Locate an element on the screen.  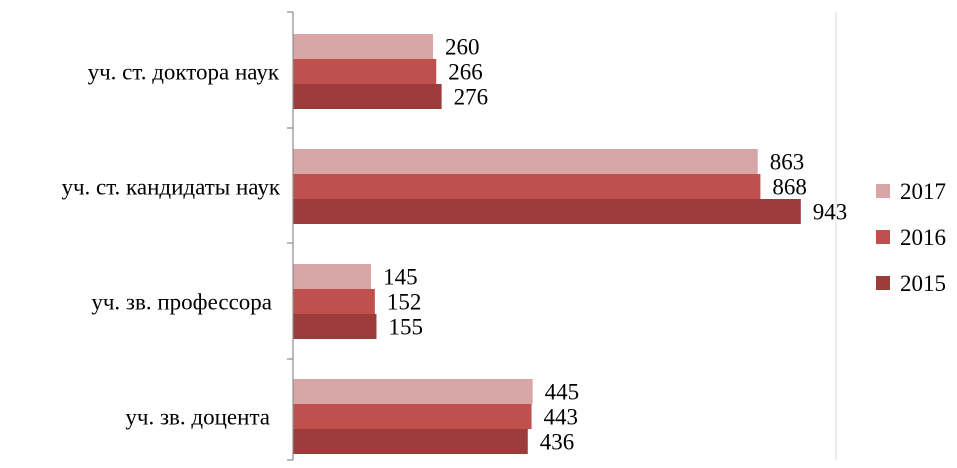
category-axis is located at coordinates (290, 236).